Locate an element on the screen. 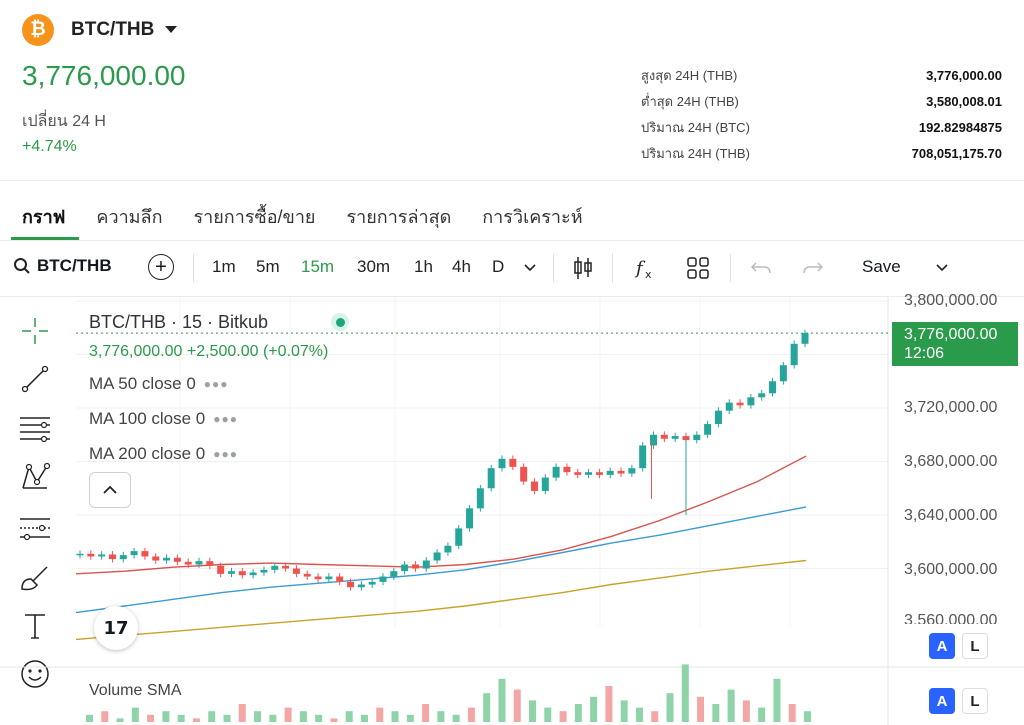 This screenshot has width=1024, height=725. crosshair-icon is located at coordinates (35, 331).